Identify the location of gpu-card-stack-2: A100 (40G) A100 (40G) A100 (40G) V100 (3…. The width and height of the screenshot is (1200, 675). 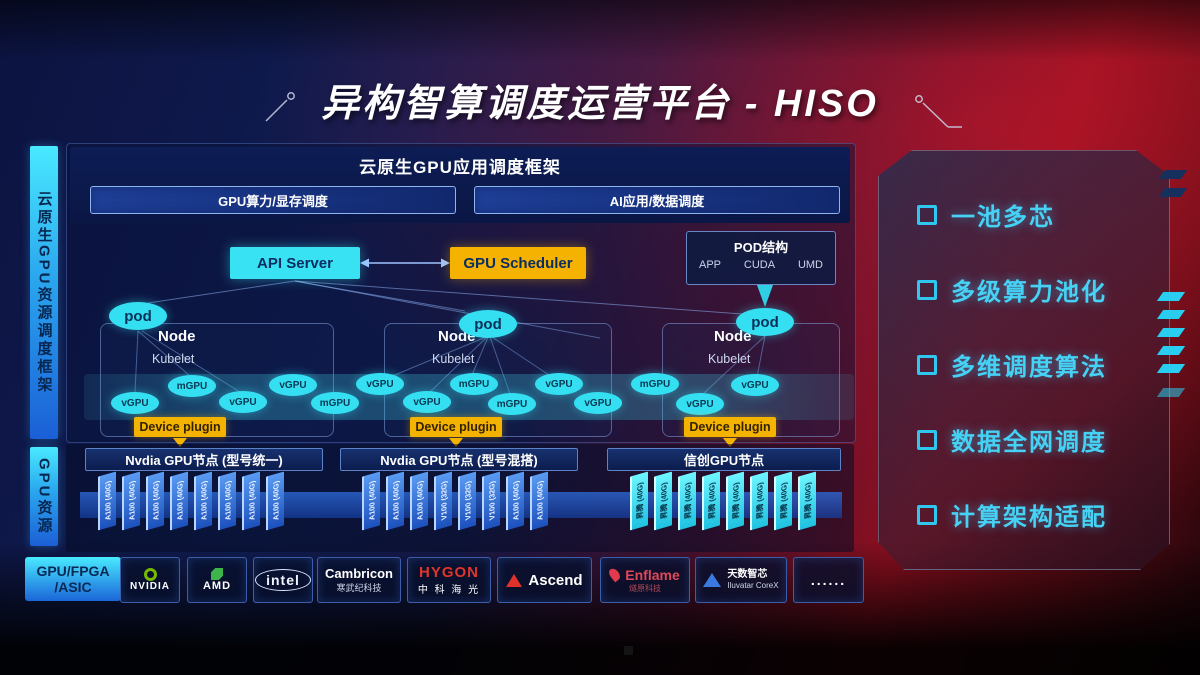
(467, 501).